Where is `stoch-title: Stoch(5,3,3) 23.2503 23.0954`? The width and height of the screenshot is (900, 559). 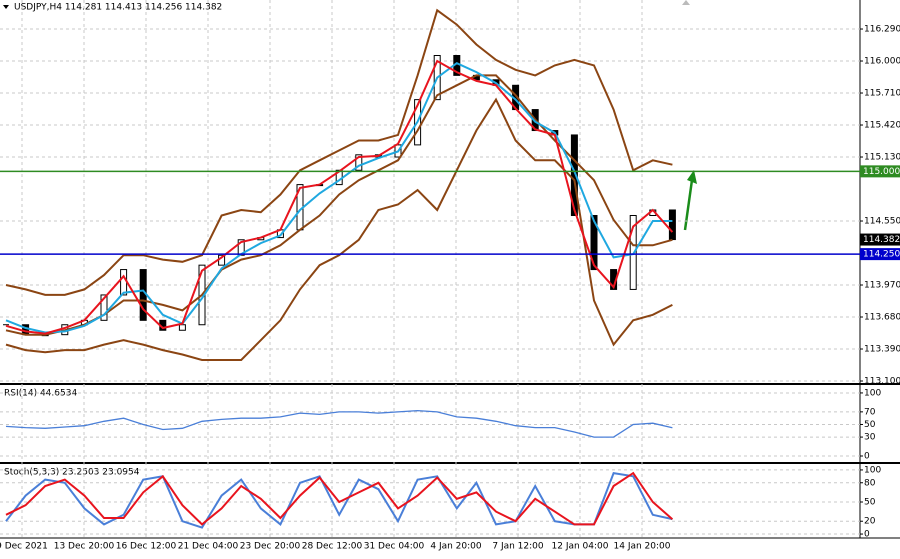 stoch-title: Stoch(5,3,3) 23.2503 23.0954 is located at coordinates (72, 473).